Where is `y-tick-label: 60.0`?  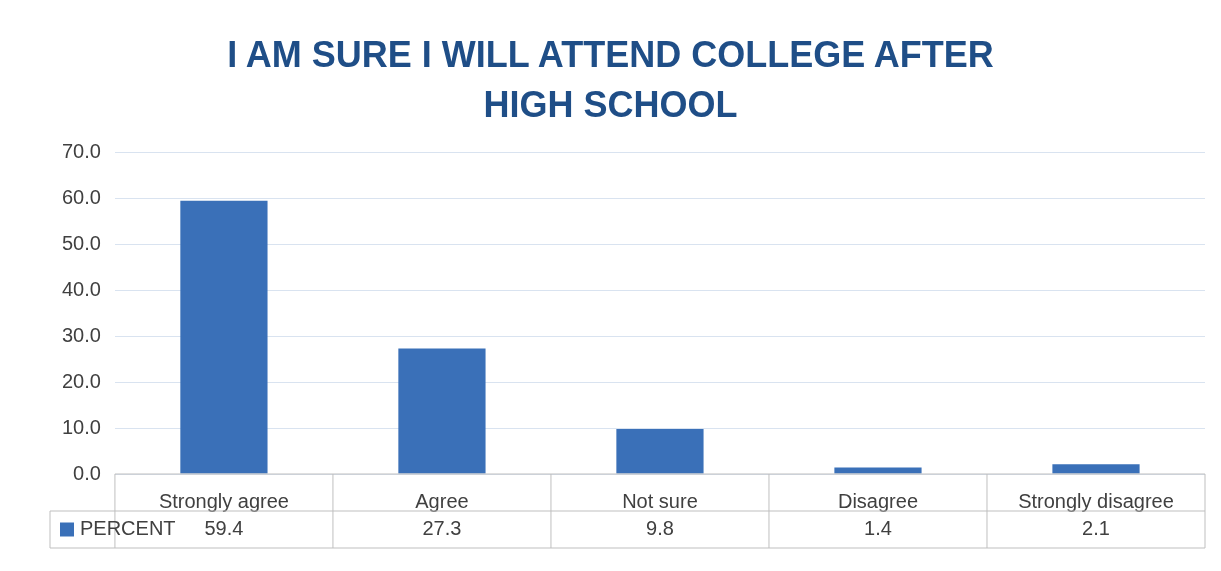 y-tick-label: 60.0 is located at coordinates (81, 196).